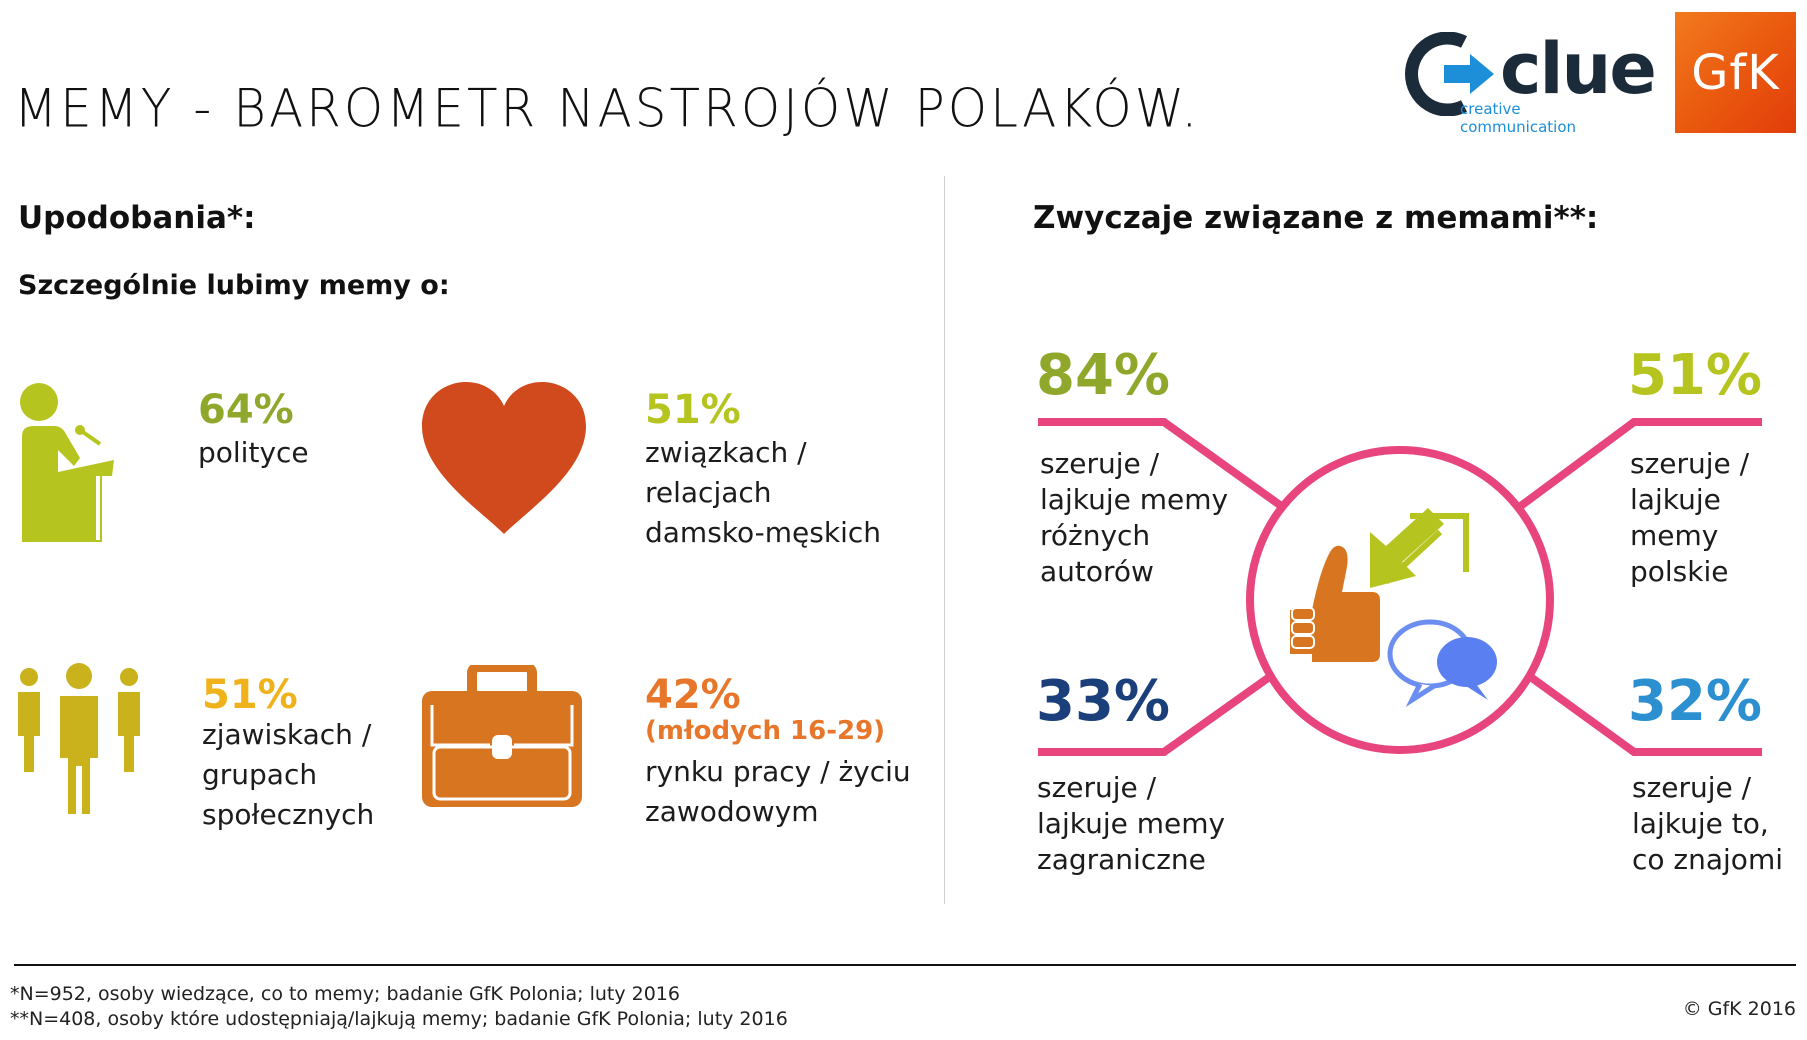 The height and width of the screenshot is (1040, 1807). What do you see at coordinates (137, 218) in the screenshot?
I see `left-heading: Upodobania*:` at bounding box center [137, 218].